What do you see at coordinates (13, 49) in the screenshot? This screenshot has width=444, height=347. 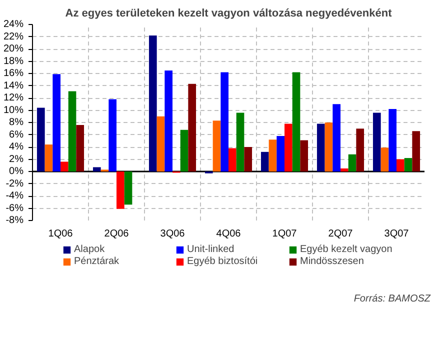 I see `y-tick-label: 20%` at bounding box center [13, 49].